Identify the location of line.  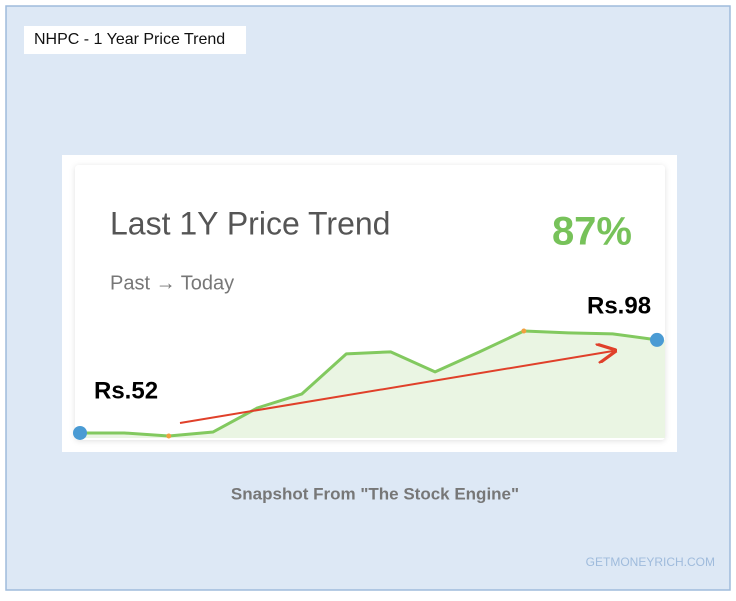
(369, 383).